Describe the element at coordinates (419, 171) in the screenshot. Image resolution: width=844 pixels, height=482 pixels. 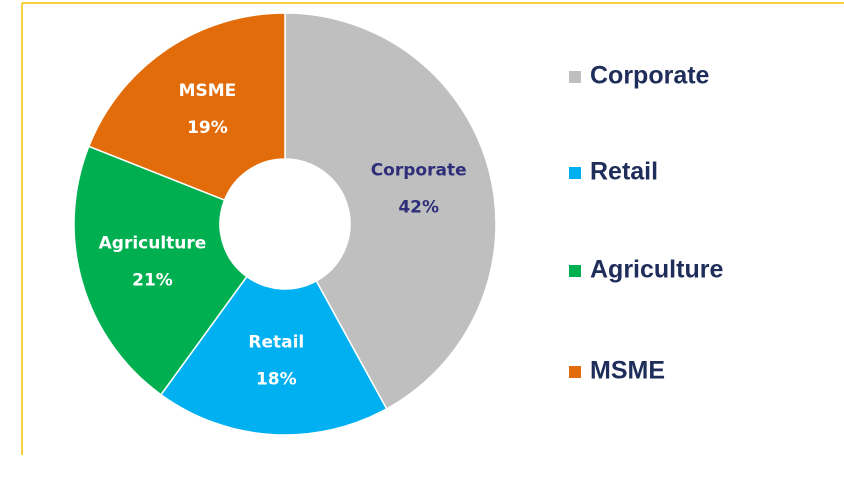
I see `slice-category-label: Corporate` at that location.